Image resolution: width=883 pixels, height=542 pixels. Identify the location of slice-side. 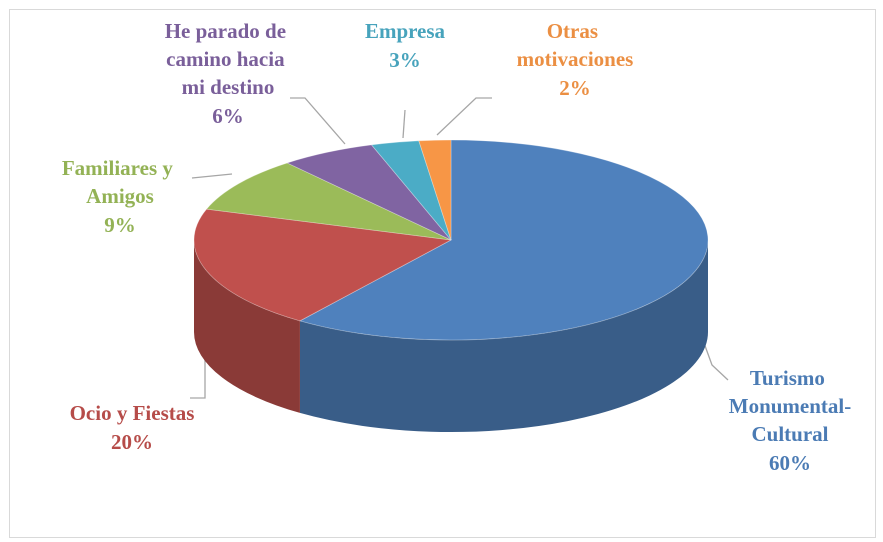
(247, 326).